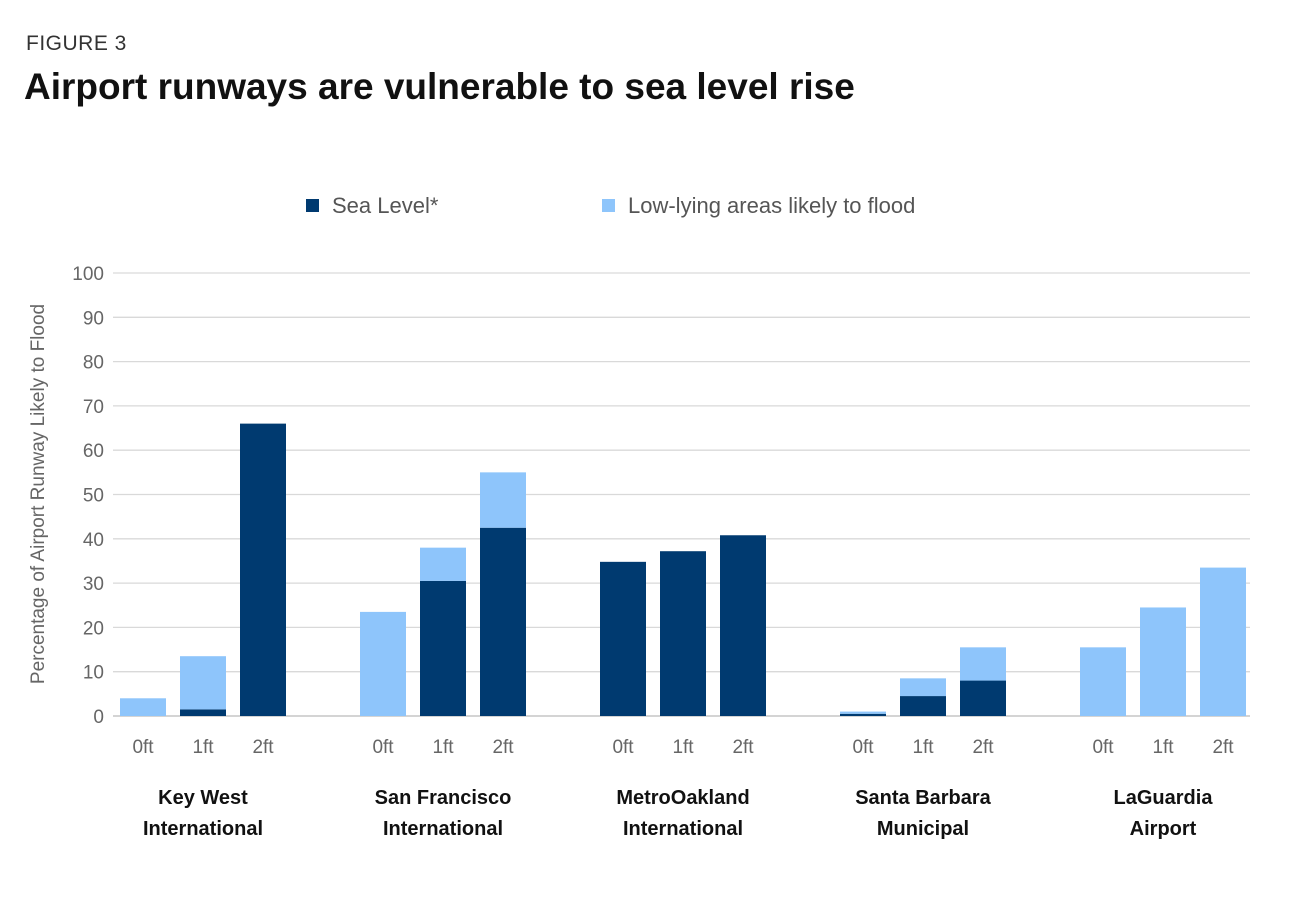  I want to click on y-tick-label: 90, so click(93, 318).